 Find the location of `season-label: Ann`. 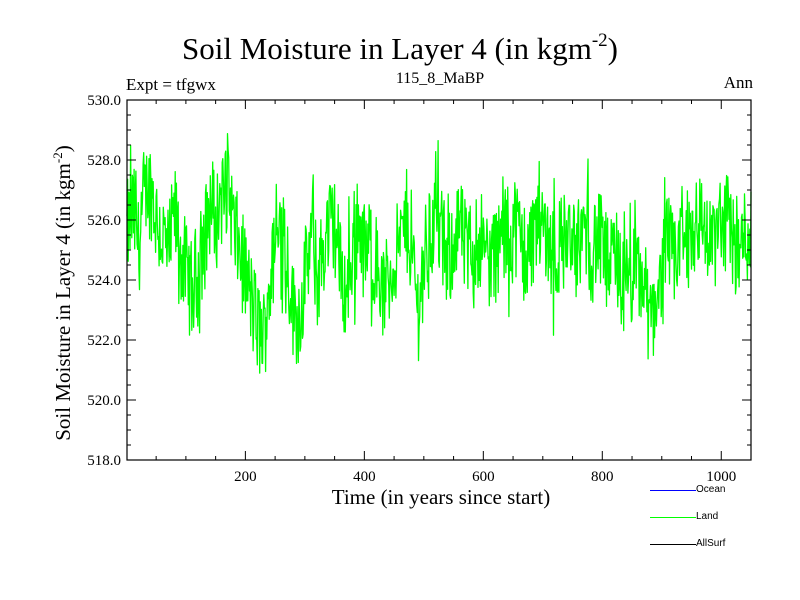

season-label: Ann is located at coordinates (738, 82).